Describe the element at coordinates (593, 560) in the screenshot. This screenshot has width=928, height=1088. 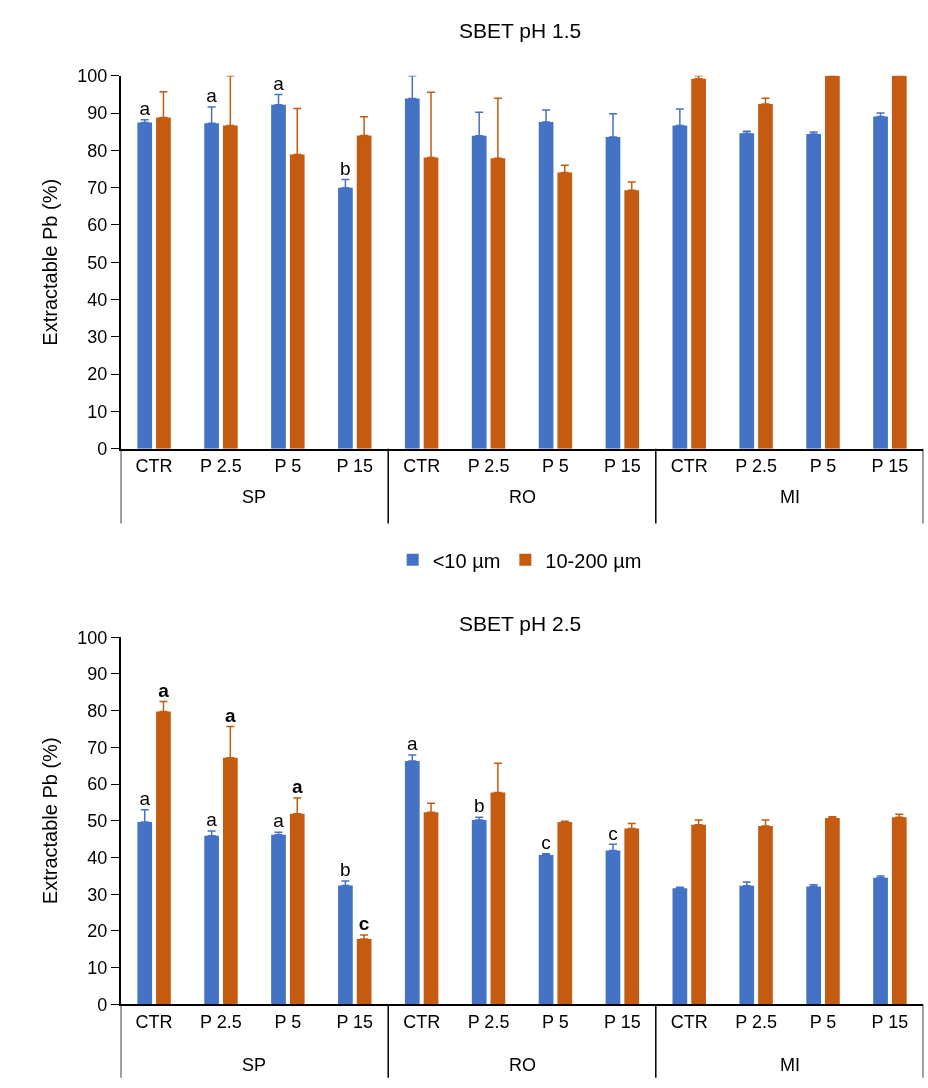
I see `legend-label: 10-200 µm` at that location.